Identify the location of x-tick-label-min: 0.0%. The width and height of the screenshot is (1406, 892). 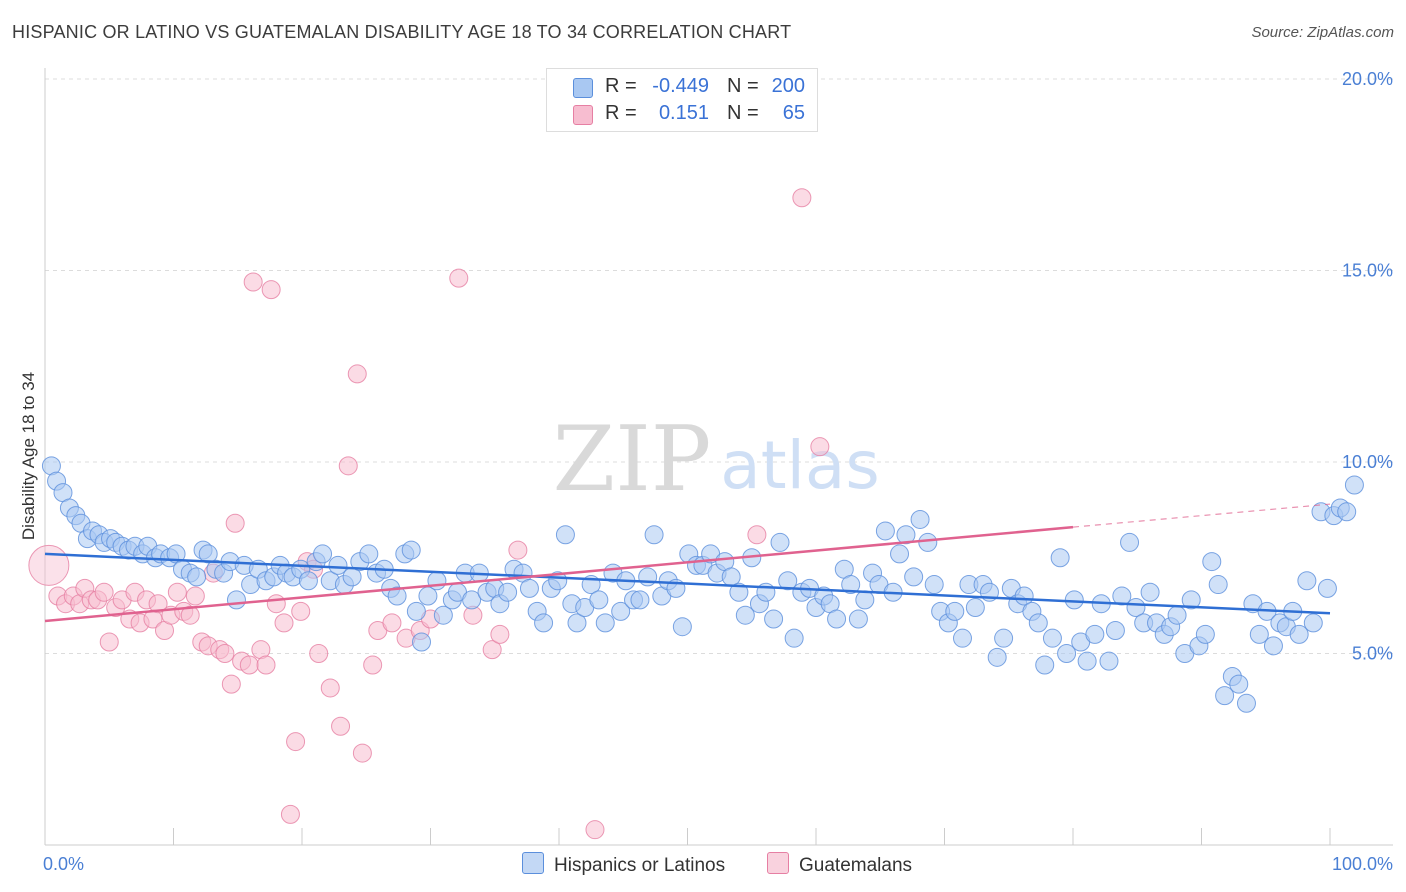
(63, 864).